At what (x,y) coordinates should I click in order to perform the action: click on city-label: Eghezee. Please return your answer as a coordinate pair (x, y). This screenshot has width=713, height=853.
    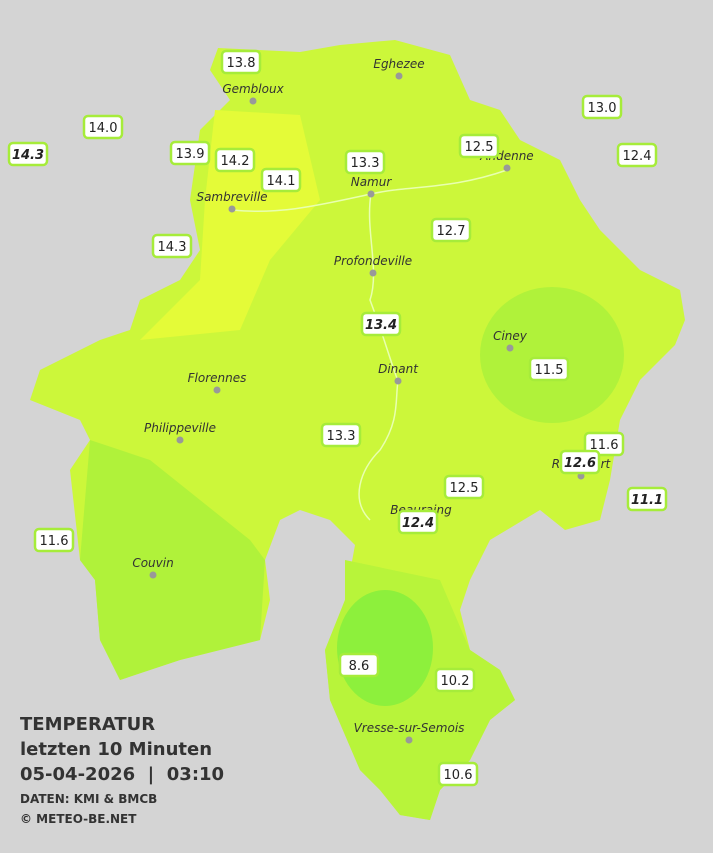
    Looking at the image, I should click on (398, 64).